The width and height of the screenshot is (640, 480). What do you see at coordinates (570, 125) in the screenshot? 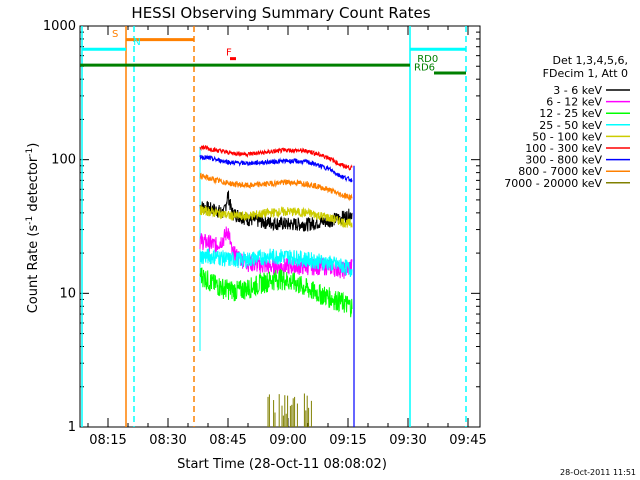
I see `legend-label: 25 - 50 keV` at bounding box center [570, 125].